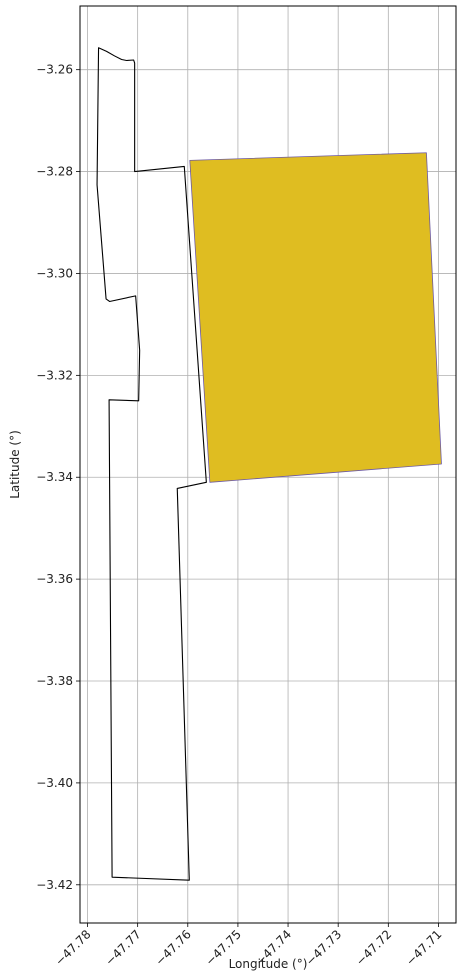 This screenshot has width=465, height=979. I want to click on x-axis-label: Longitude (°), so click(268, 964).